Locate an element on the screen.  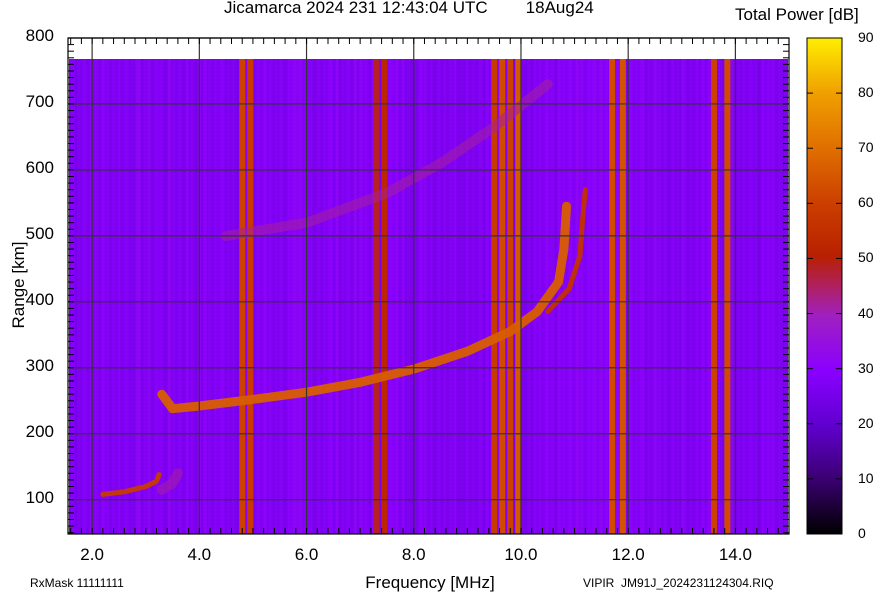
y-tick-label: 200 is located at coordinates (39, 431).